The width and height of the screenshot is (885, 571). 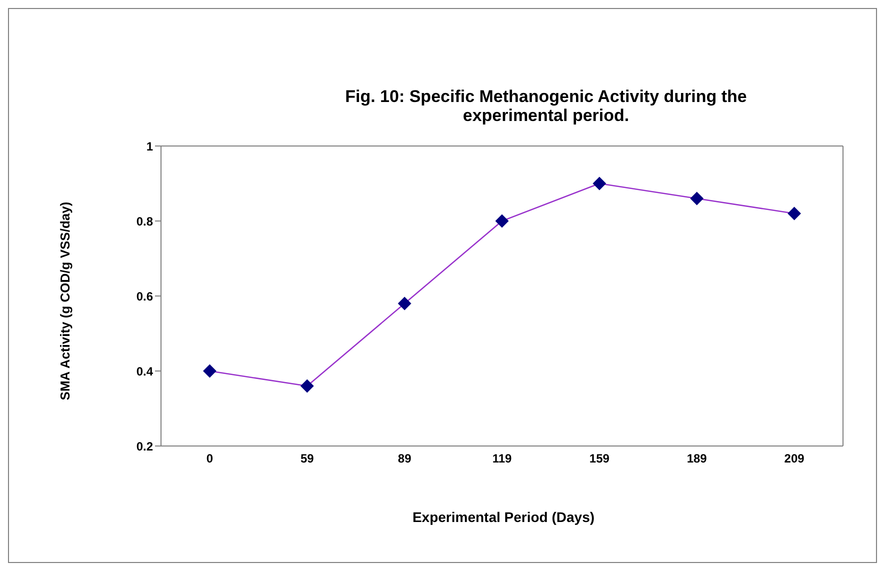 What do you see at coordinates (150, 146) in the screenshot?
I see `y-tick-label: 1` at bounding box center [150, 146].